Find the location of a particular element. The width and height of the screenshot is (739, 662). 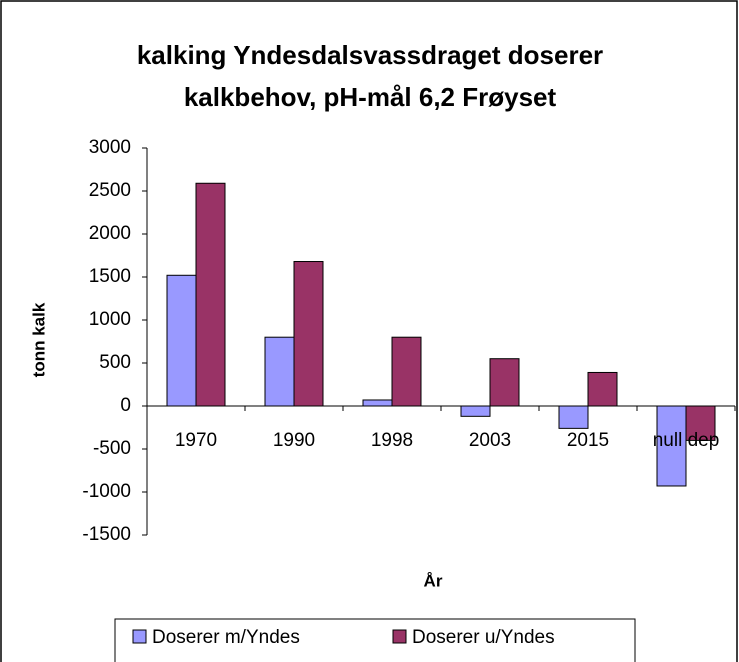

y-axis-title: tonn kalk is located at coordinates (38, 339).